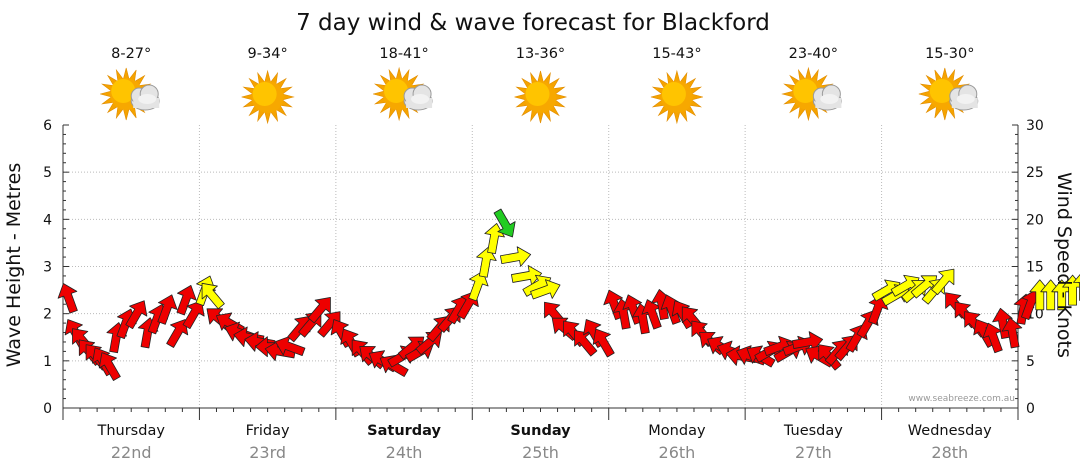 Image resolution: width=1080 pixels, height=475 pixels. What do you see at coordinates (47, 220) in the screenshot?
I see `y-left-tick-label: 4` at bounding box center [47, 220].